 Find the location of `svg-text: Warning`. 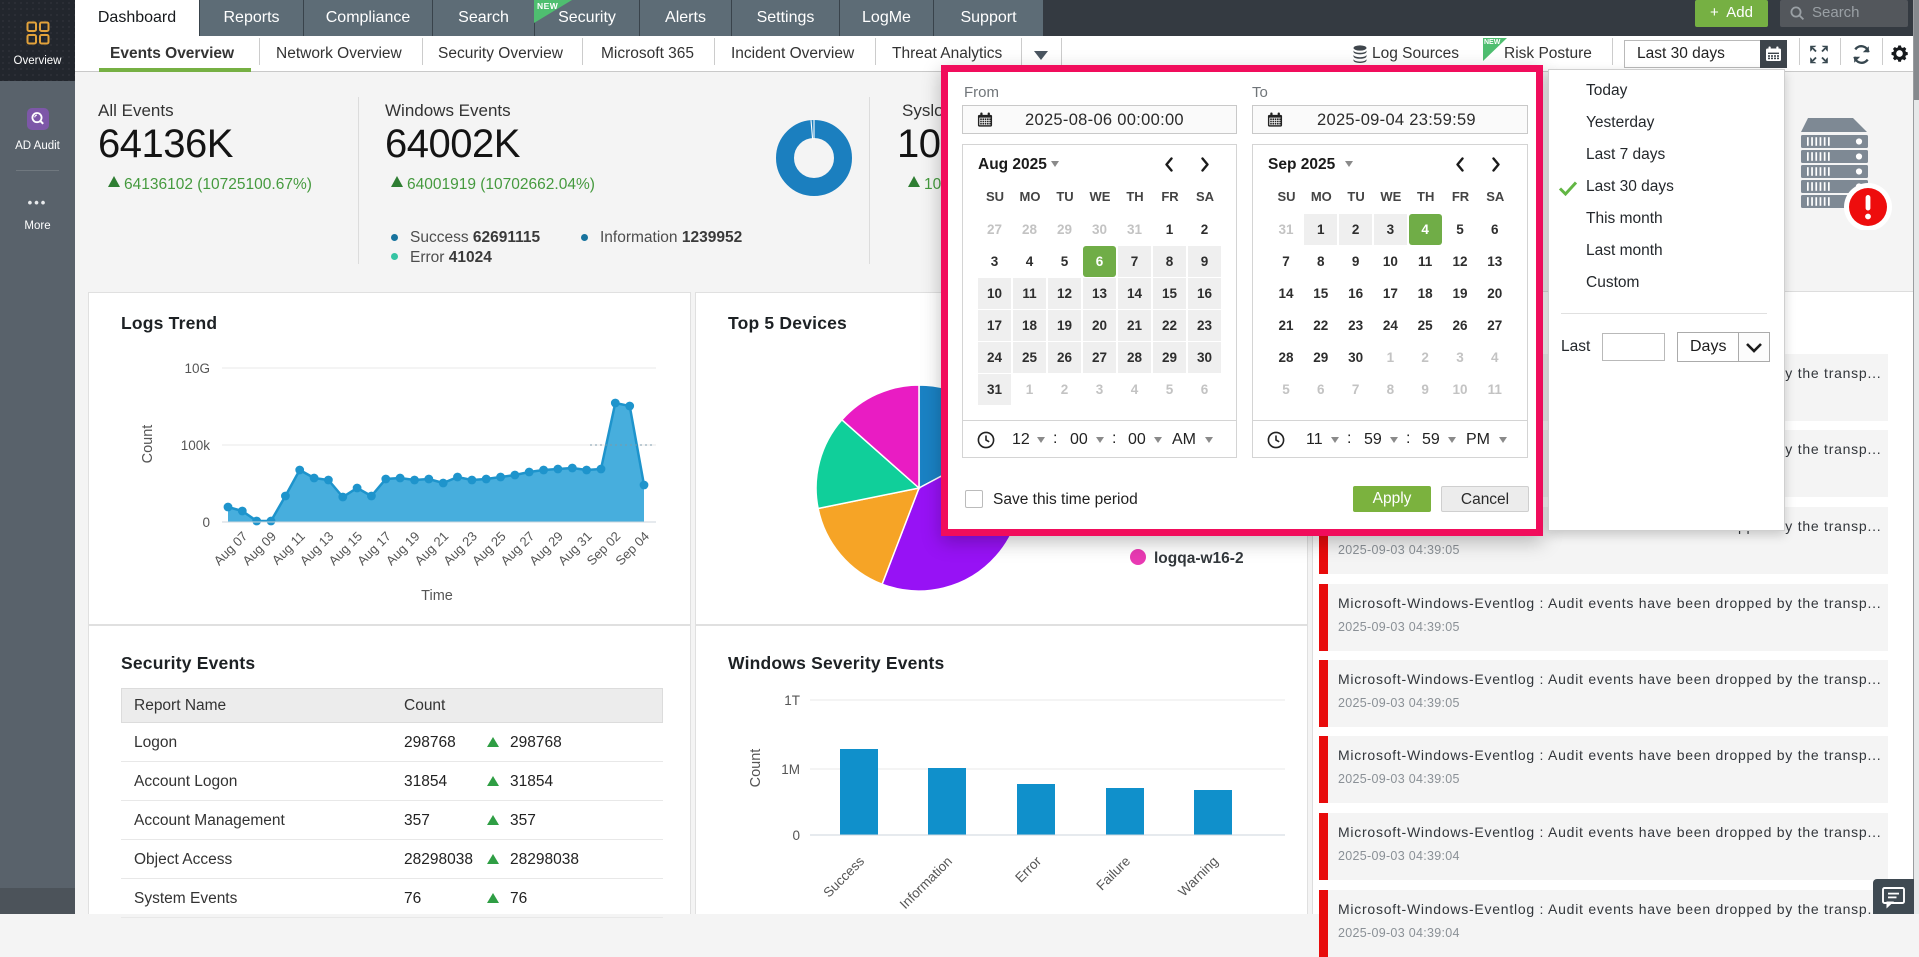

svg-text: Warning is located at coordinates (1198, 877).